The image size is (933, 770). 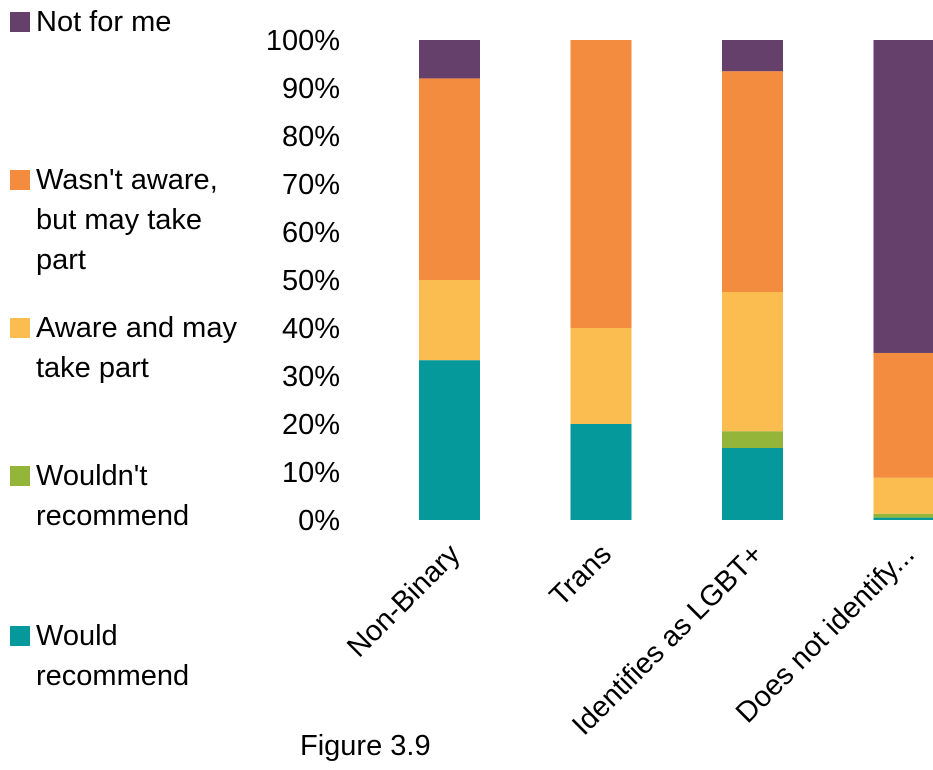 What do you see at coordinates (20, 328) in the screenshot?
I see `legend-swatch-aware-may-take-part` at bounding box center [20, 328].